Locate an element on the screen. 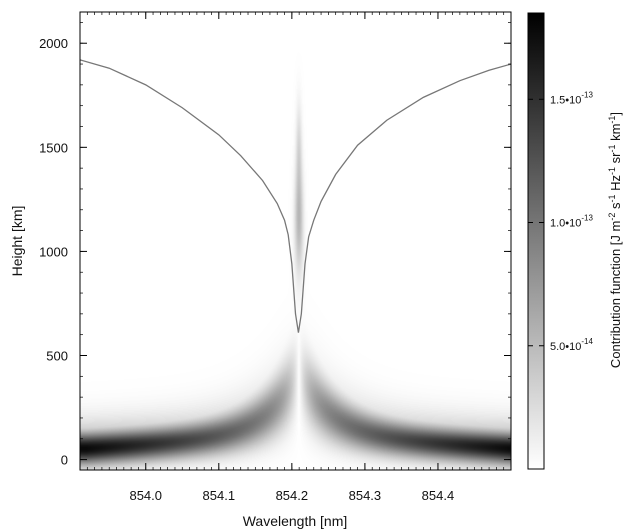  x-tick-label: 854.4 is located at coordinates (438, 495).